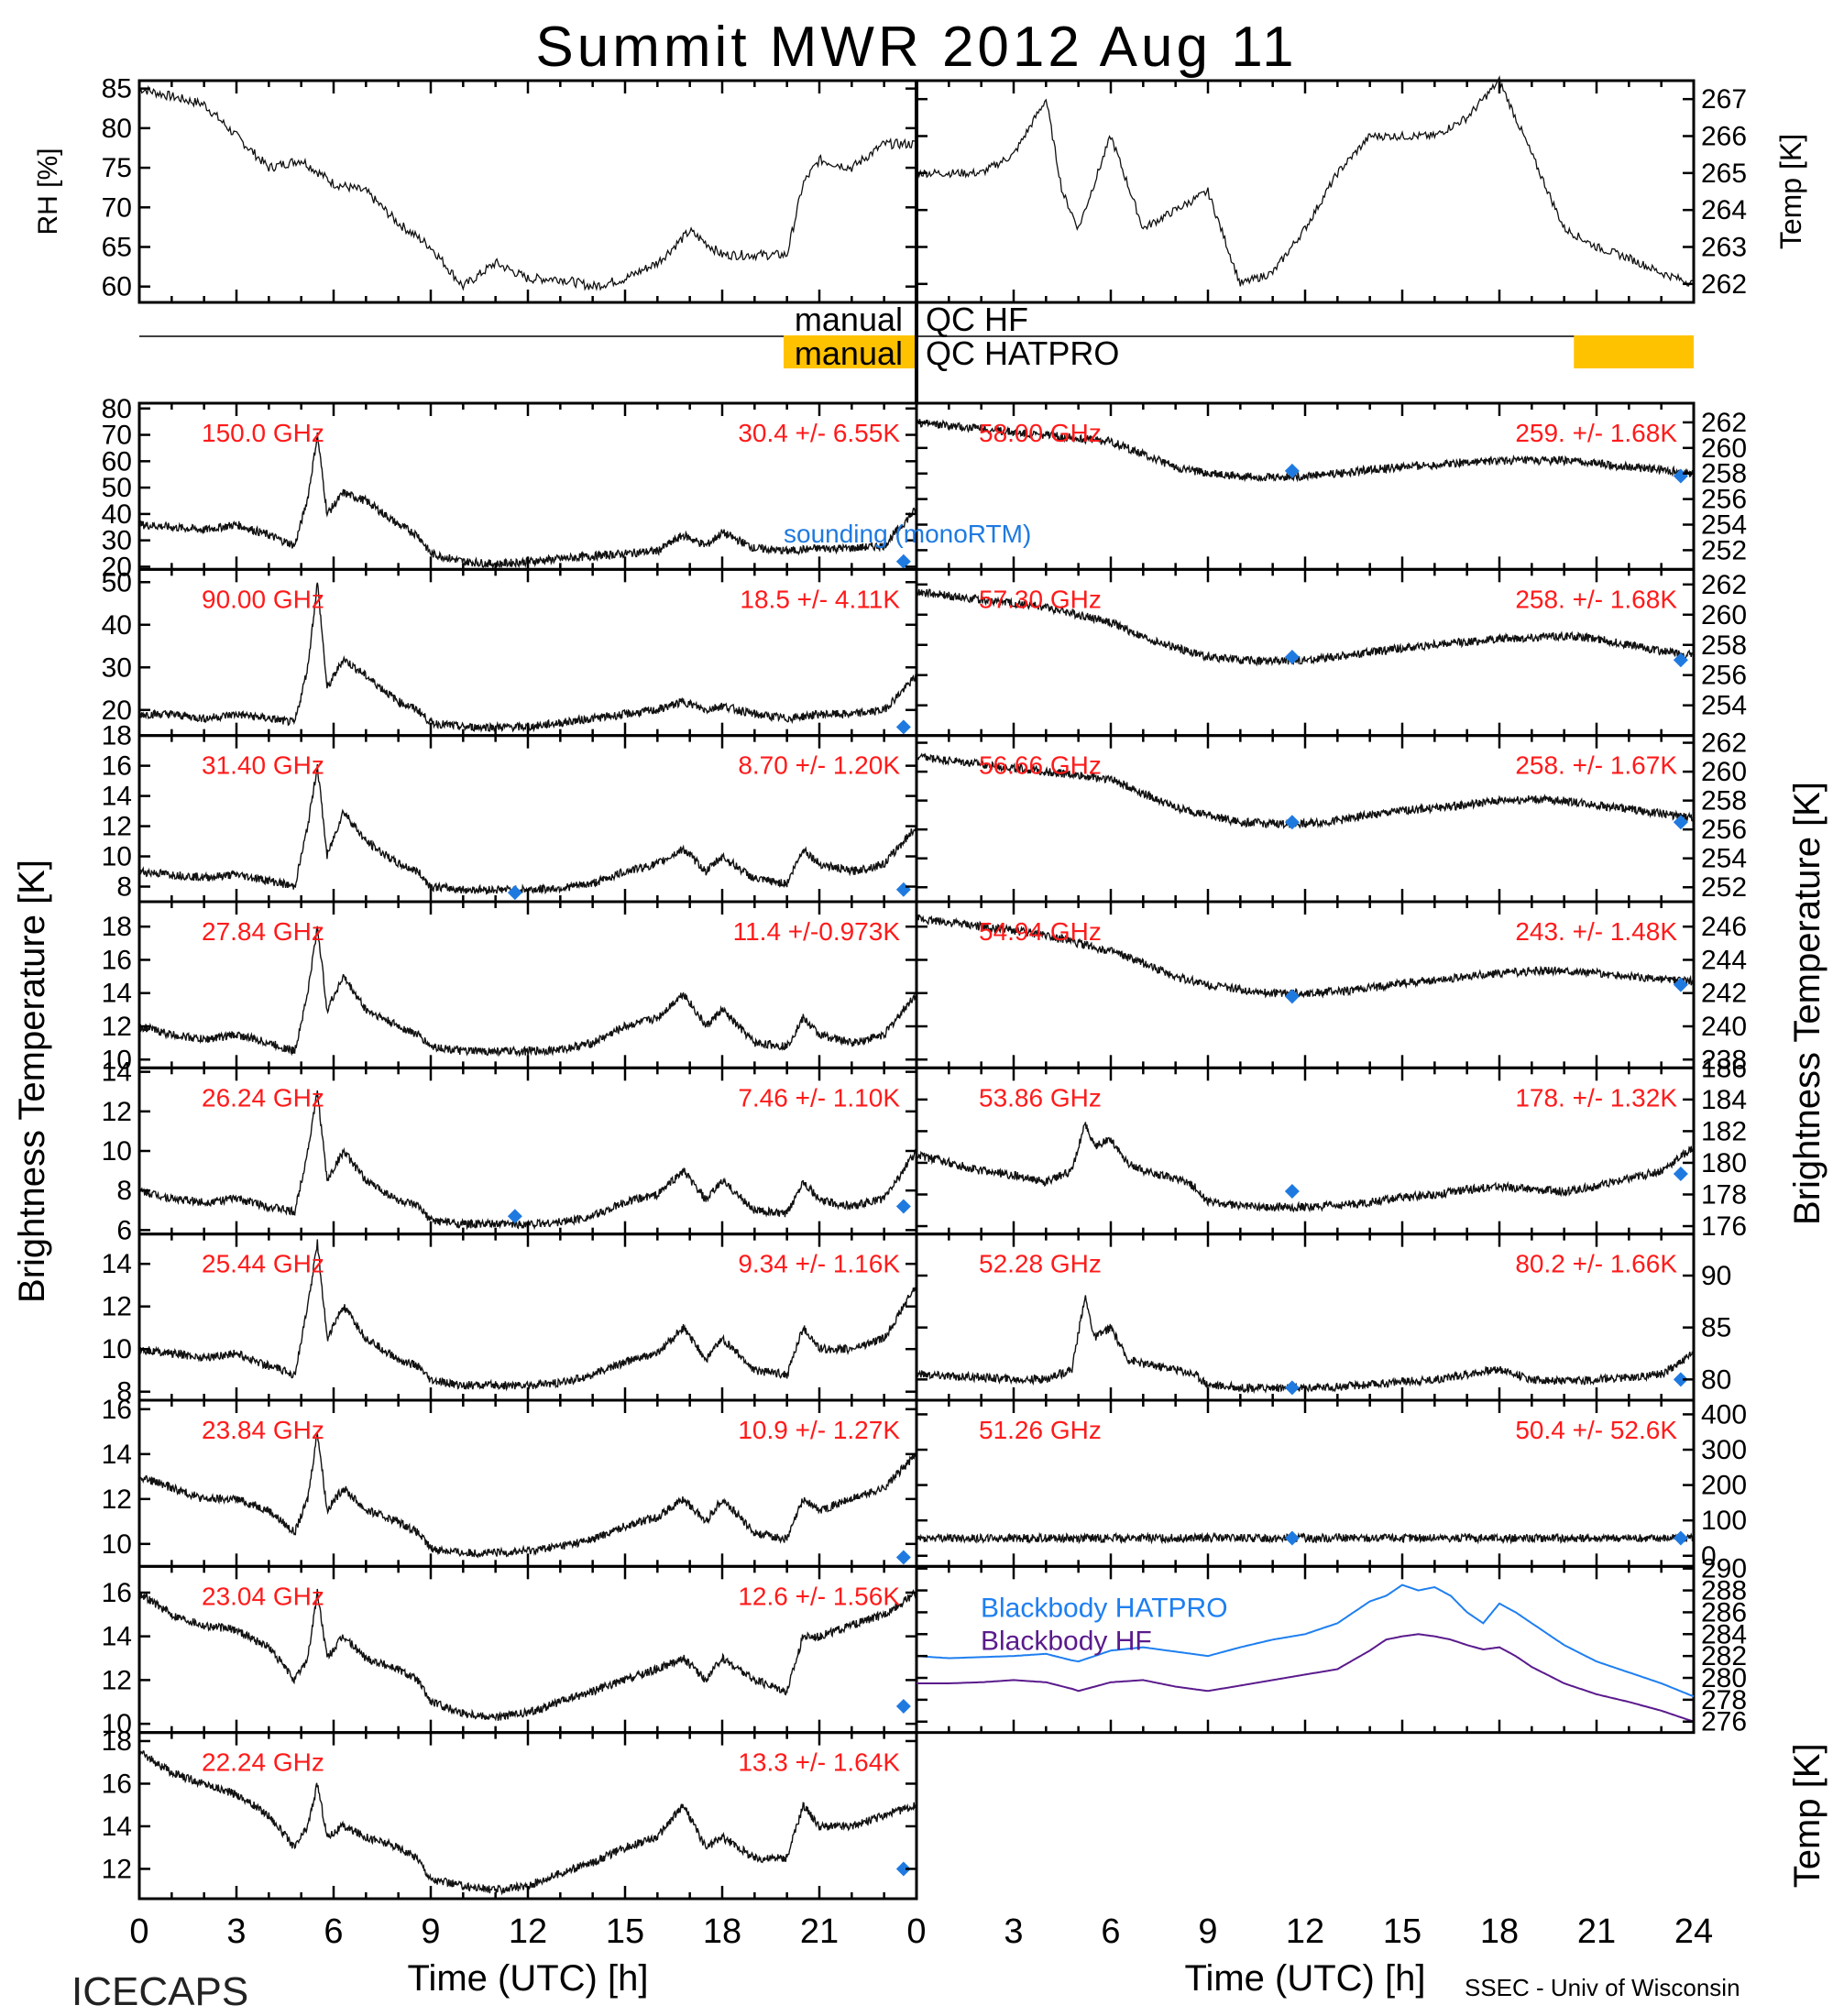  I want to click on channel-stat-label: 10.9 +/- 1.27K, so click(819, 1430).